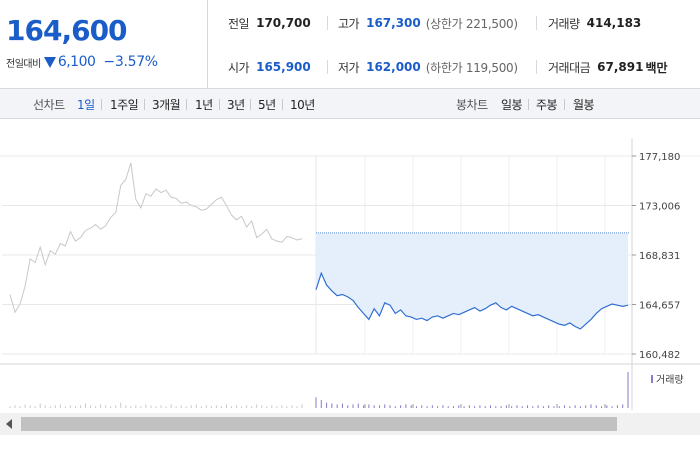  Describe the element at coordinates (9, 424) in the screenshot. I see `scroll-left-icon` at that location.